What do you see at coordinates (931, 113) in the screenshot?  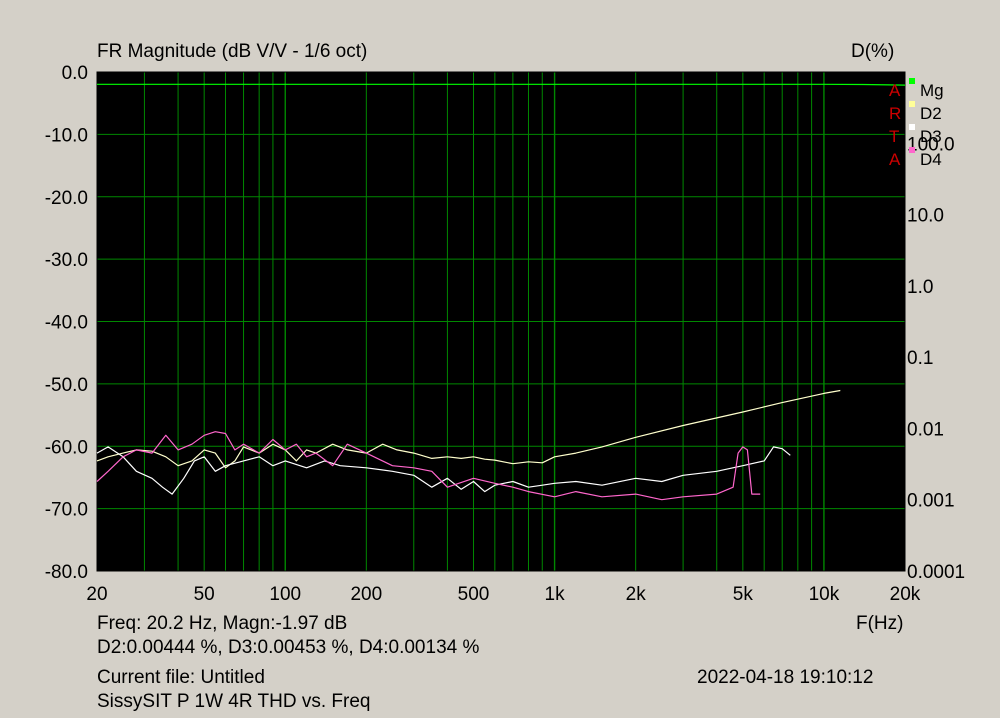 I see `legend-label-d2: D2` at bounding box center [931, 113].